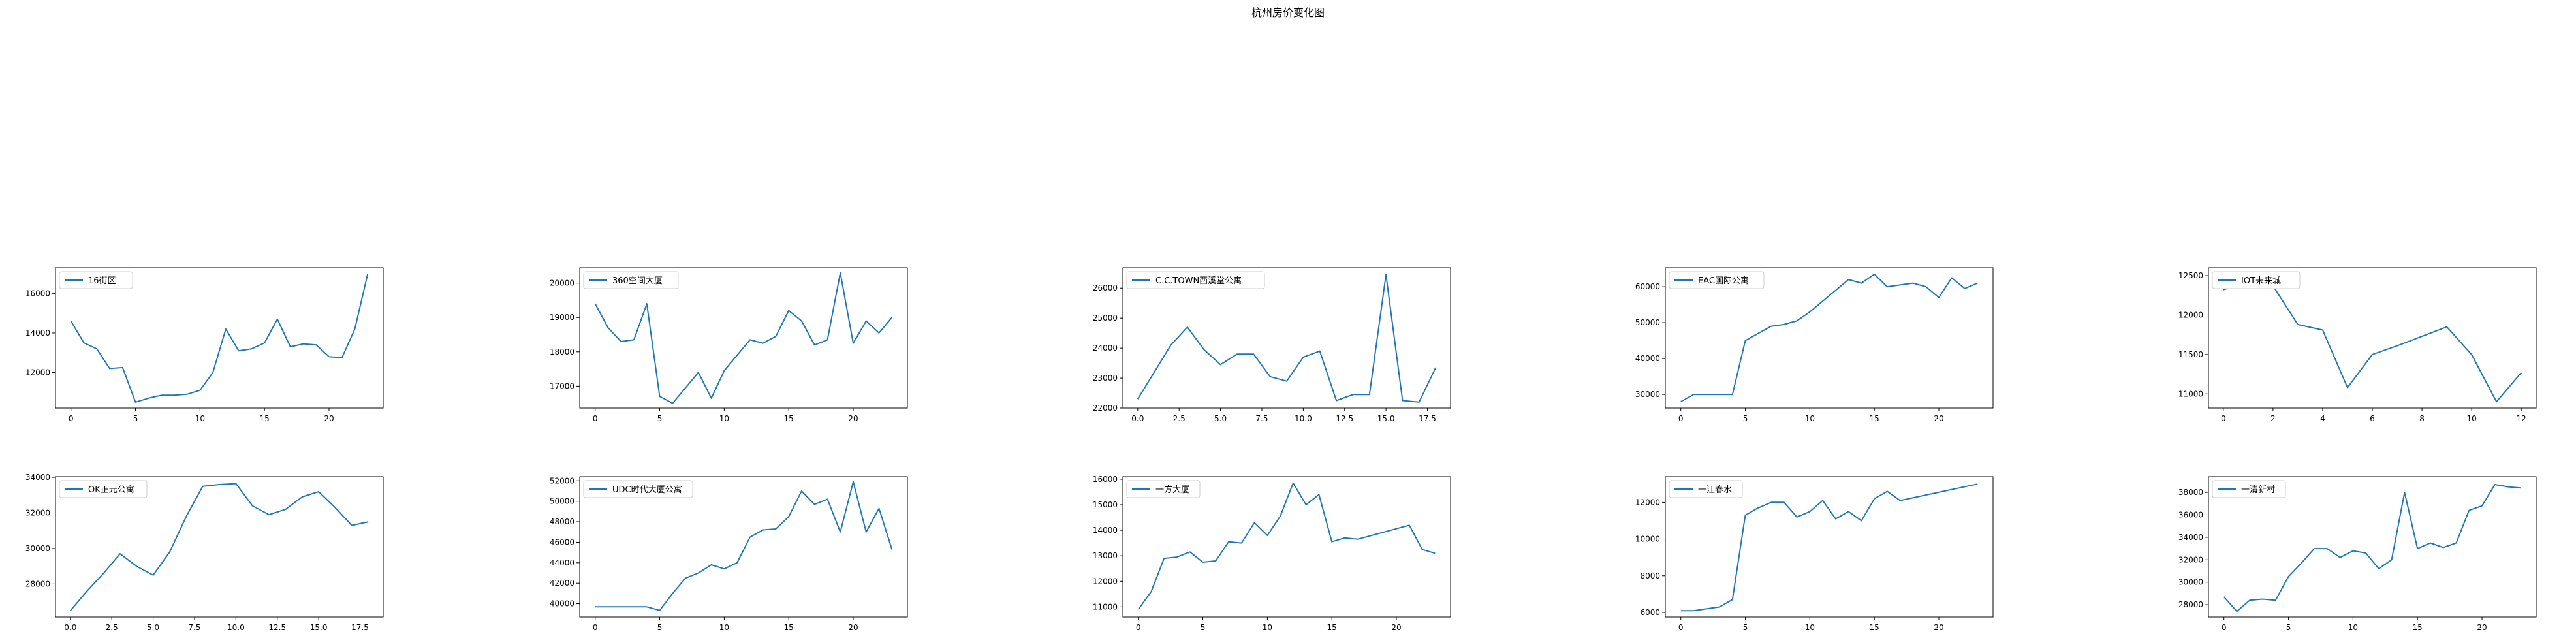  What do you see at coordinates (562, 352) in the screenshot?
I see `y-tick-label: 18000` at bounding box center [562, 352].